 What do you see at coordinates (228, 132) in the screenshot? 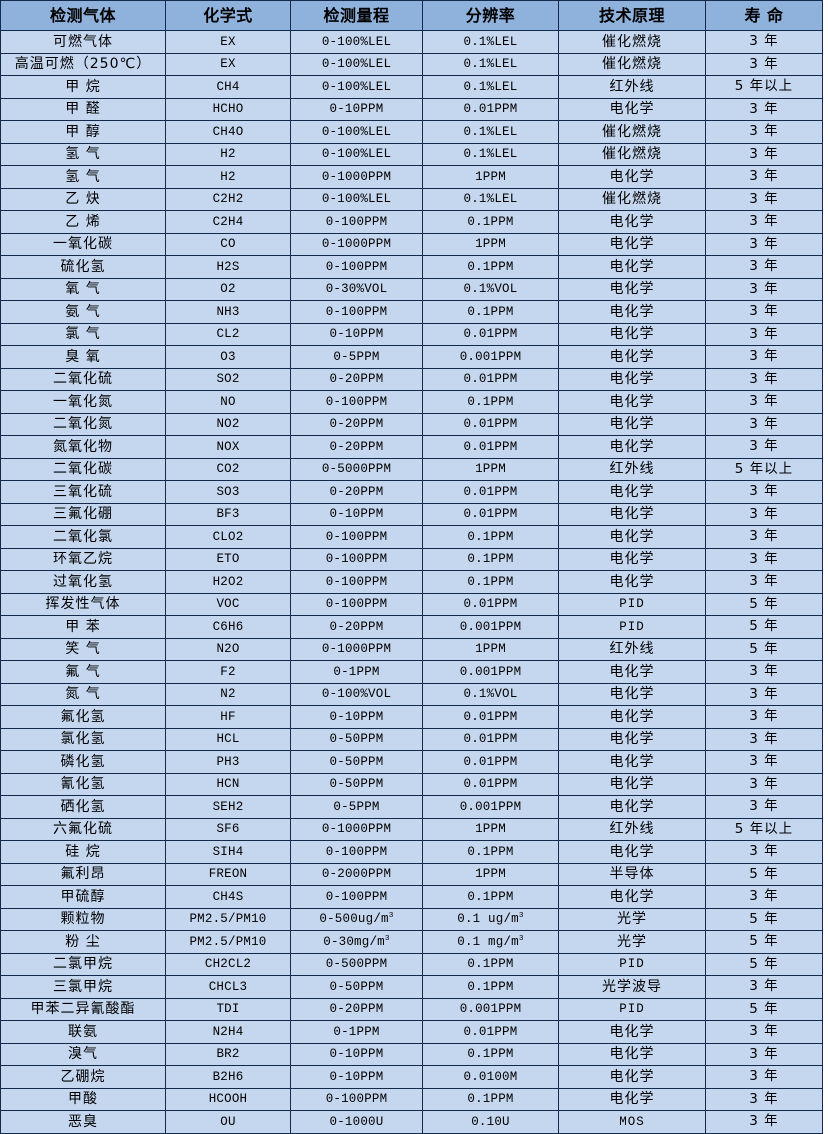
I see `cell-formula: CH4O` at bounding box center [228, 132].